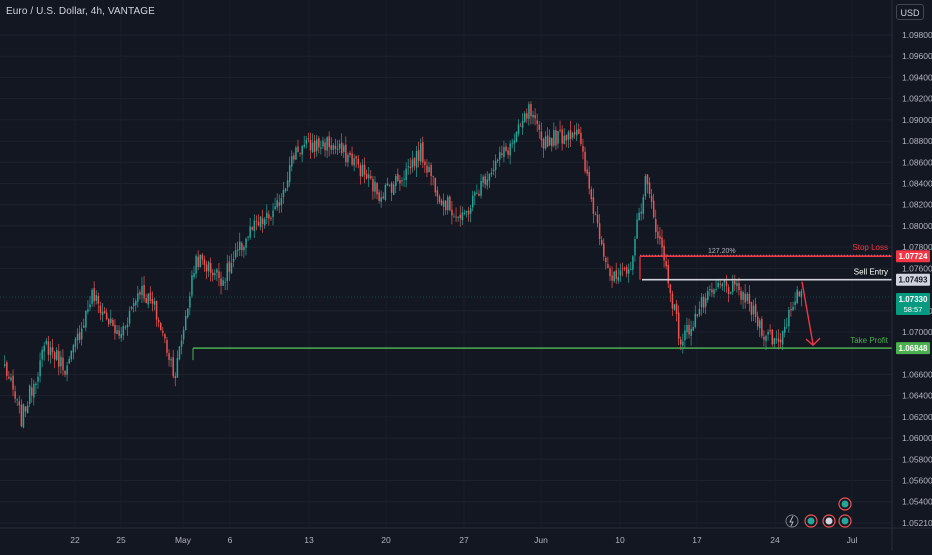 The width and height of the screenshot is (932, 555). What do you see at coordinates (913, 348) in the screenshot?
I see `take-profit-price-tag` at bounding box center [913, 348].